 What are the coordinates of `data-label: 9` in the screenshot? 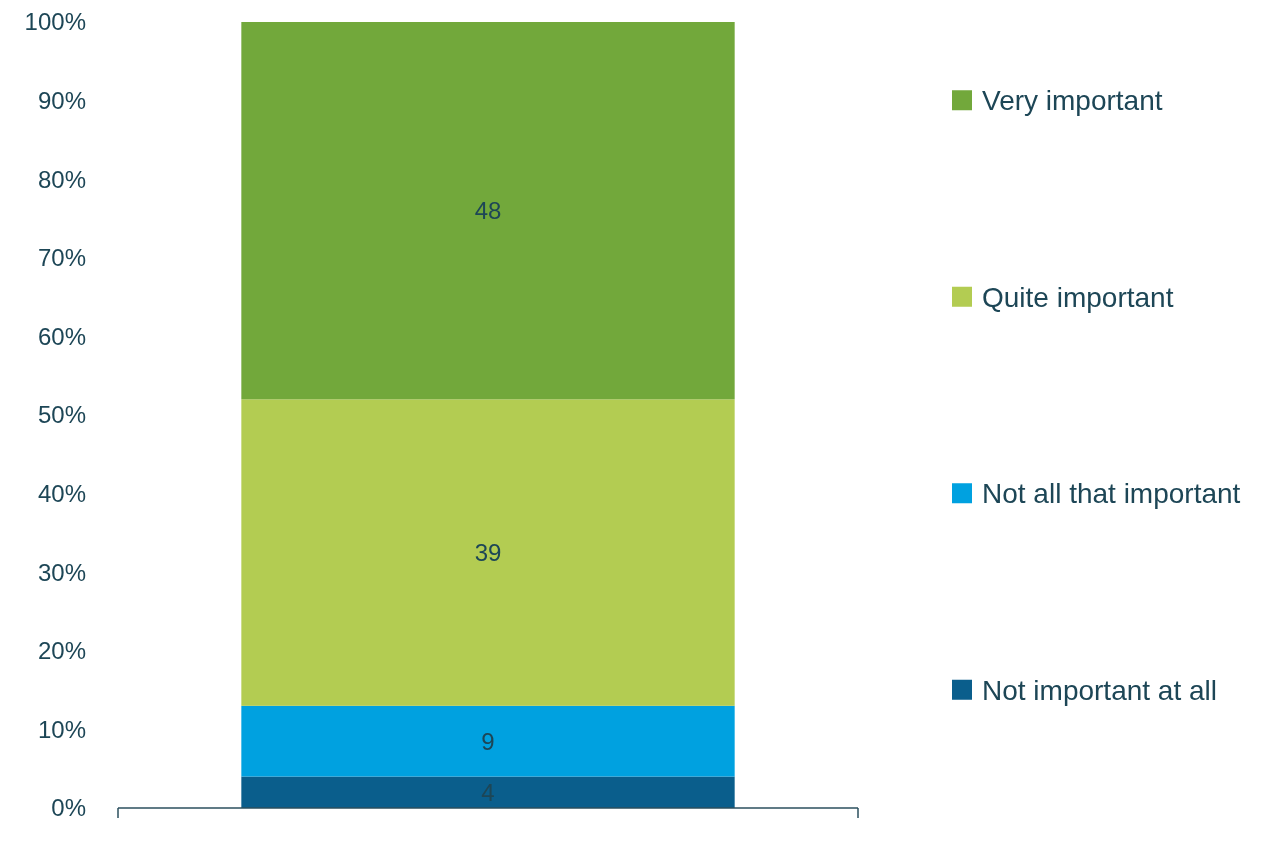 It's located at (488, 741).